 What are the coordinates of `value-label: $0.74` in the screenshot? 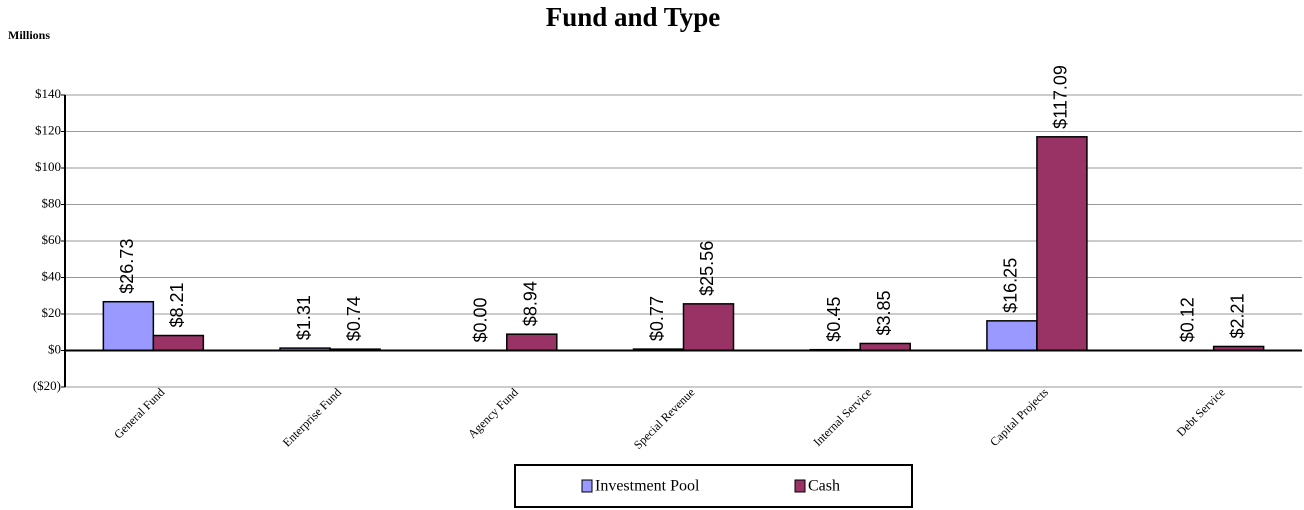 It's located at (354, 318).